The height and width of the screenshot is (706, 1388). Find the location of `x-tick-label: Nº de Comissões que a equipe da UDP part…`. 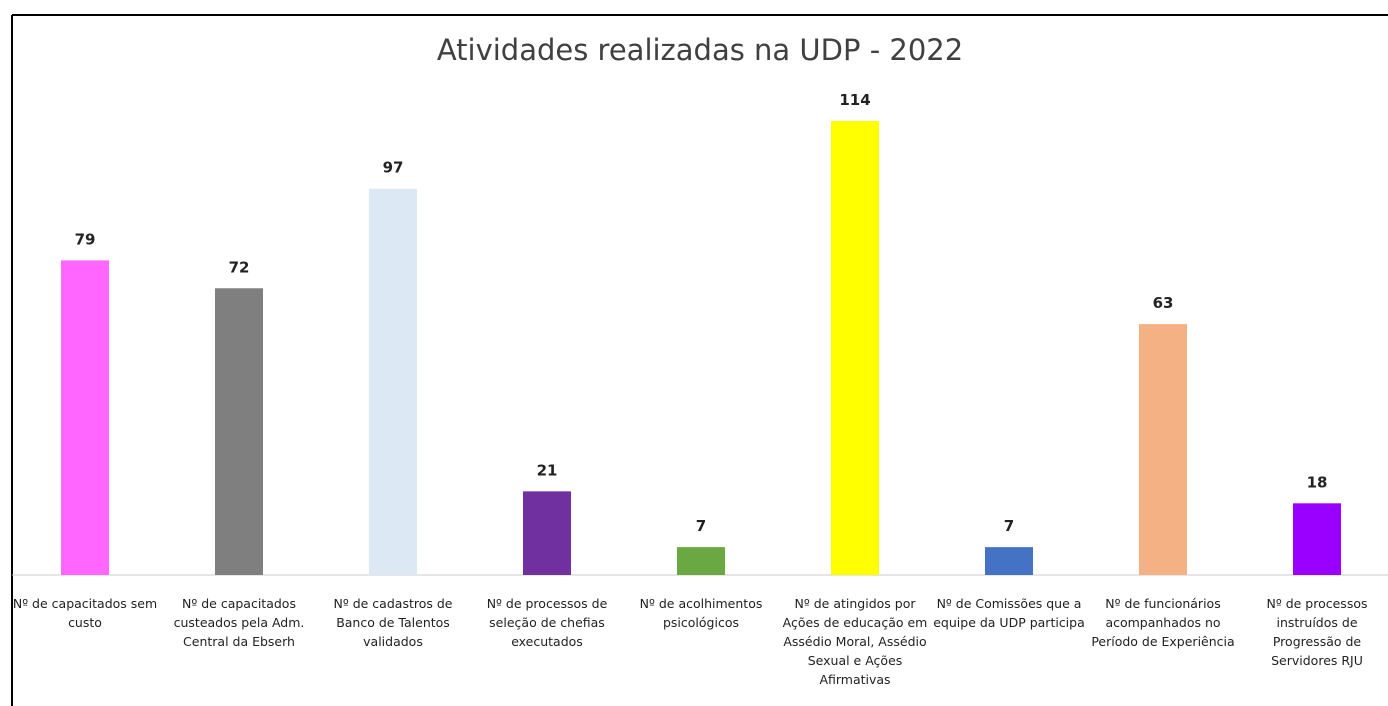

x-tick-label: Nº de Comissões que a equipe da UDP part… is located at coordinates (1009, 613).